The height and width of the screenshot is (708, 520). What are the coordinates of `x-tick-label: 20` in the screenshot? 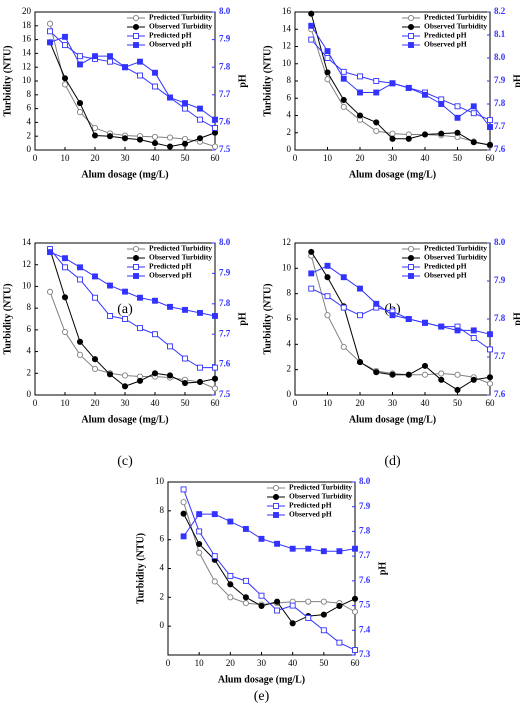 It's located at (361, 158).